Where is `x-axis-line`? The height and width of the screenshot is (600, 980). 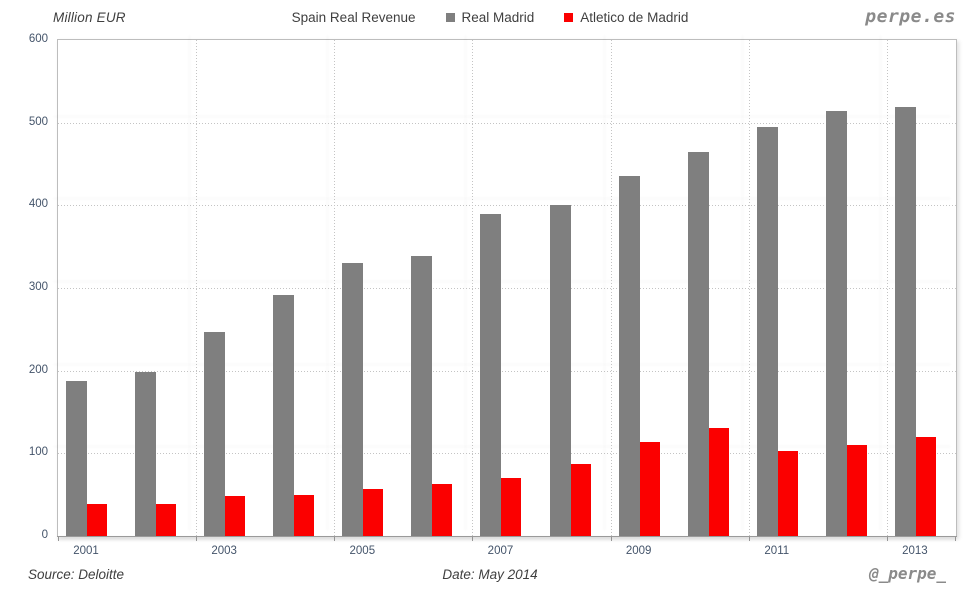 x-axis-line is located at coordinates (507, 536).